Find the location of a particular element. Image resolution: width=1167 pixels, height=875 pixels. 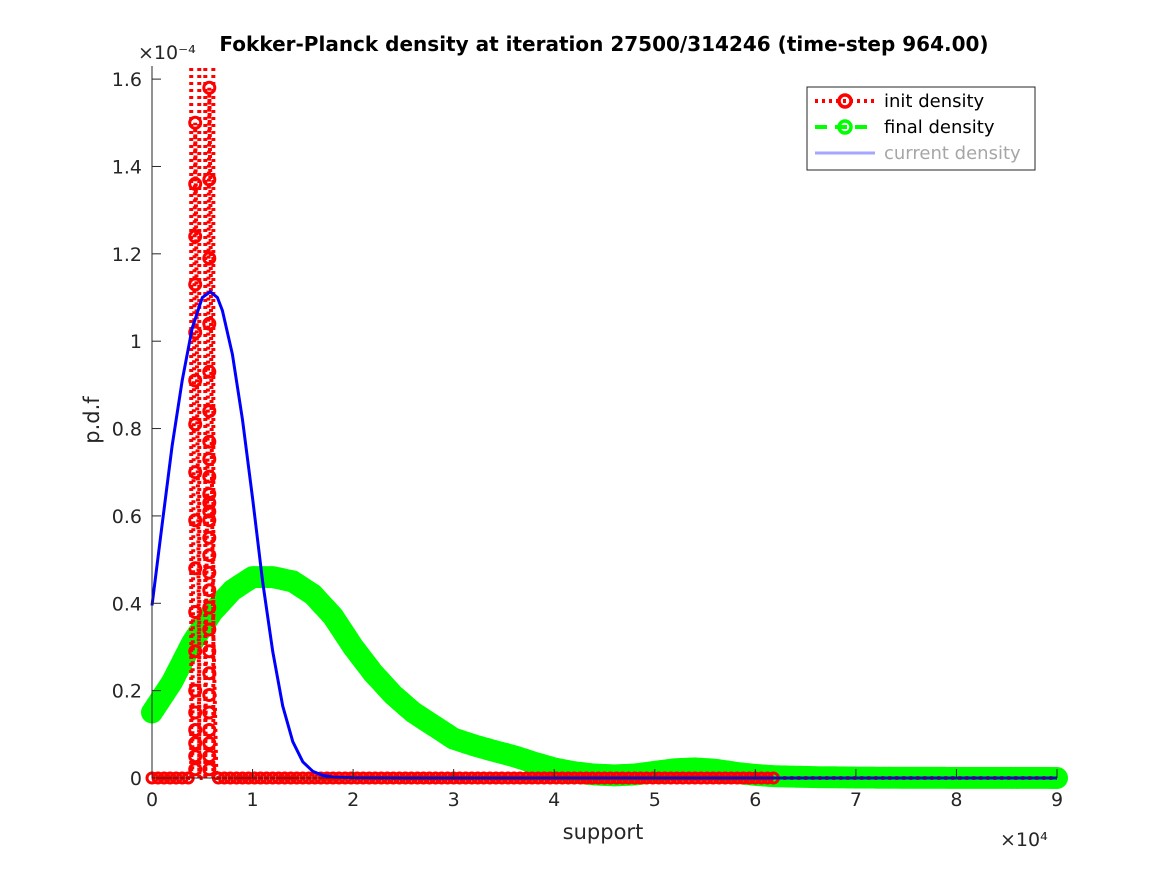

y-tick-label: 1.4 is located at coordinates (127, 167).